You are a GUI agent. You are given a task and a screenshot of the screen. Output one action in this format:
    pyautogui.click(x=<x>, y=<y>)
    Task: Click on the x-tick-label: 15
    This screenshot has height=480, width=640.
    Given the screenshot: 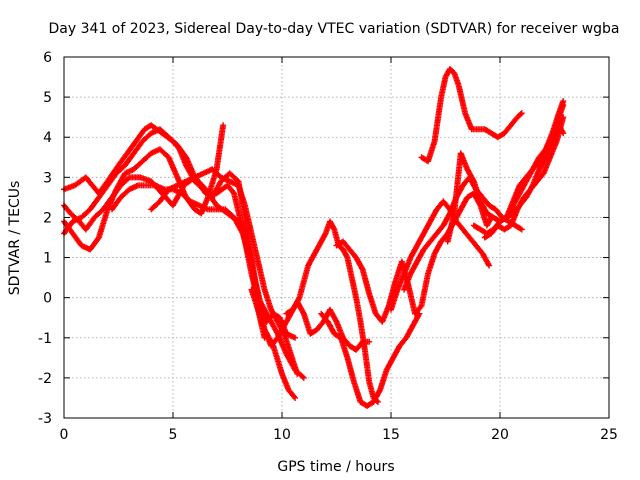 What is the action you would take?
    pyautogui.click(x=391, y=435)
    